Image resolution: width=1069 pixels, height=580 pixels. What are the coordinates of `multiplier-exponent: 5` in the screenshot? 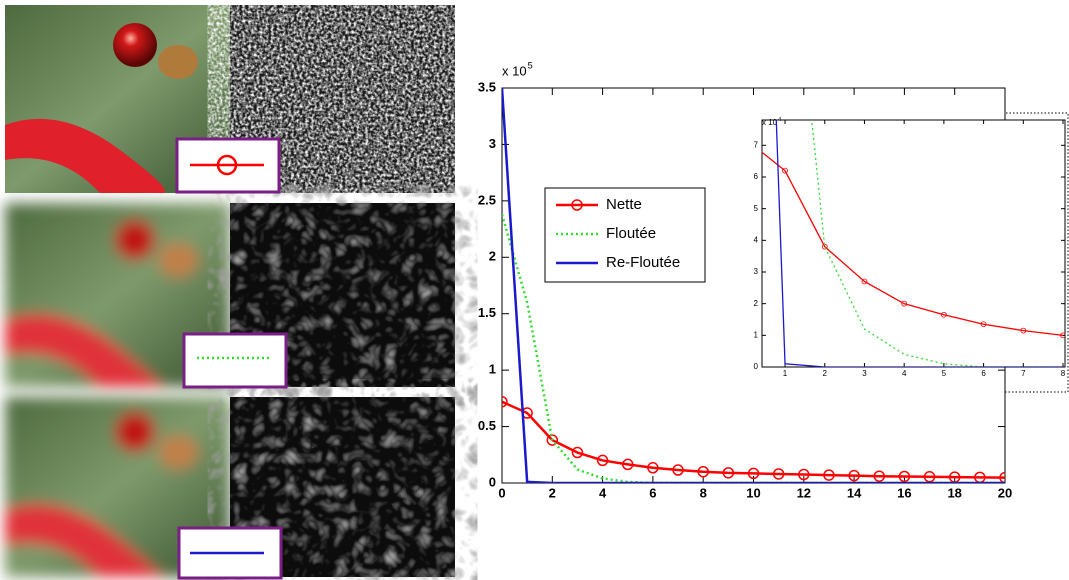 It's located at (530, 66).